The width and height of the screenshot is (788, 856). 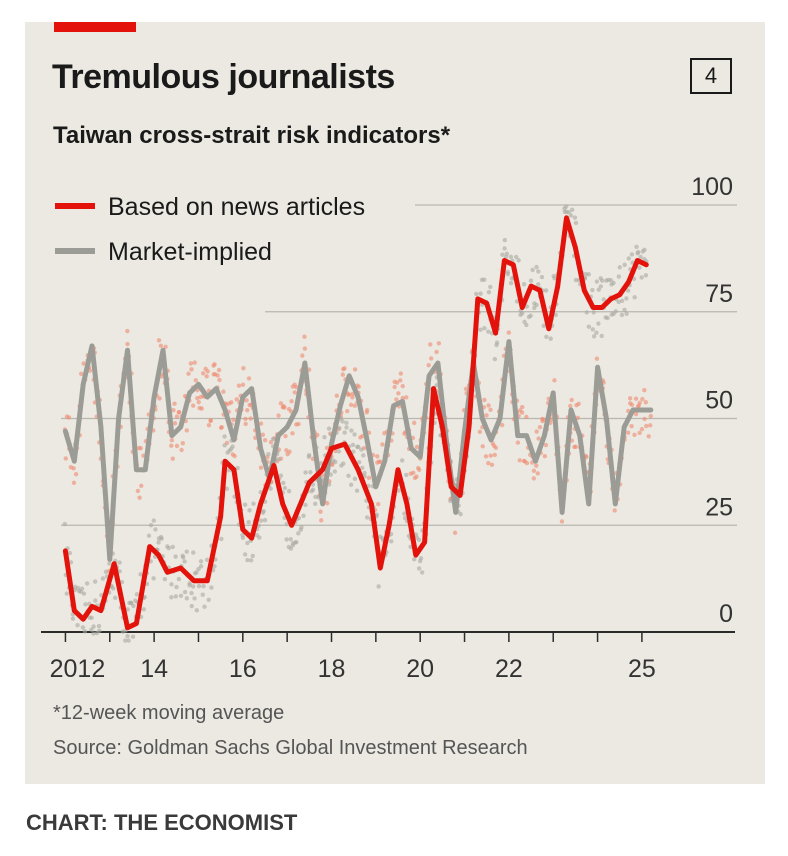 What do you see at coordinates (420, 669) in the screenshot?
I see `x-tick-label: 20` at bounding box center [420, 669].